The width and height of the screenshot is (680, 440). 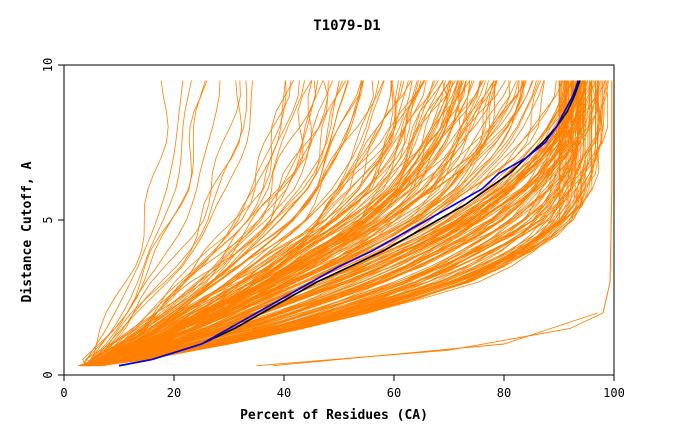 What do you see at coordinates (394, 393) in the screenshot?
I see `x-tick-label: 60` at bounding box center [394, 393].